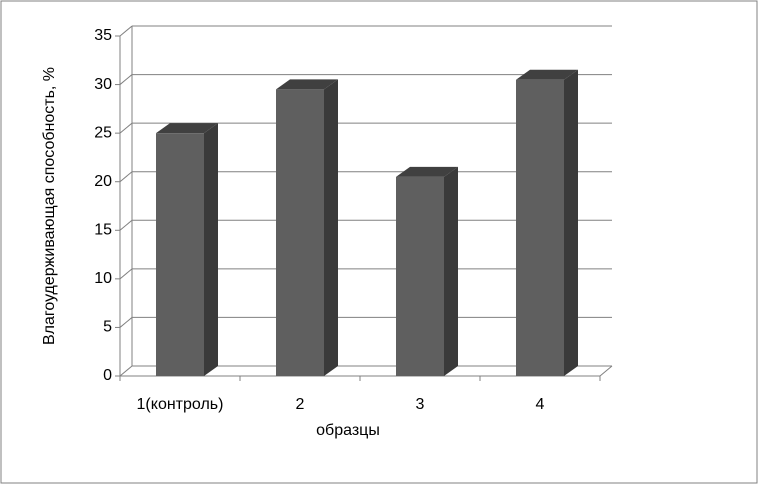 The width and height of the screenshot is (760, 486). Describe the element at coordinates (103, 278) in the screenshot. I see `y-tick-label: 10` at that location.